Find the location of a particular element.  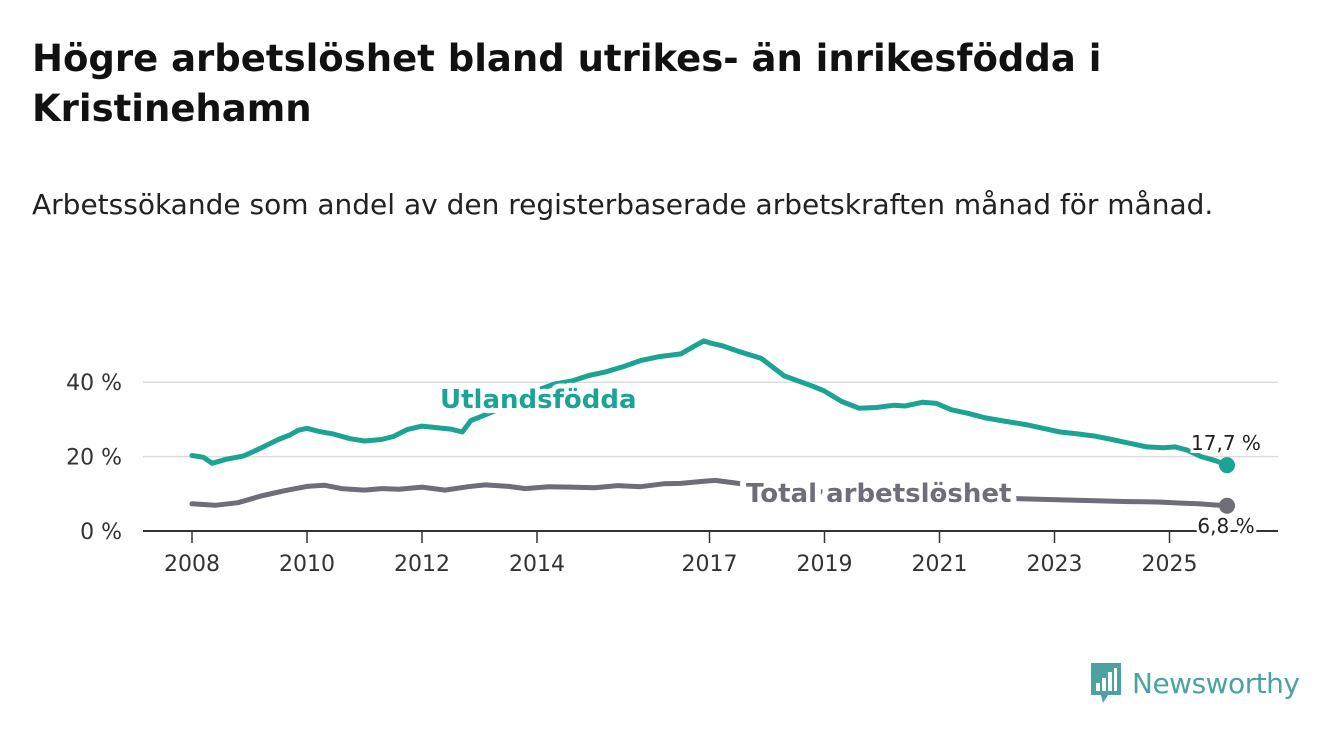

end-label-utlandsfodda: 17,7 % is located at coordinates (1226, 443).